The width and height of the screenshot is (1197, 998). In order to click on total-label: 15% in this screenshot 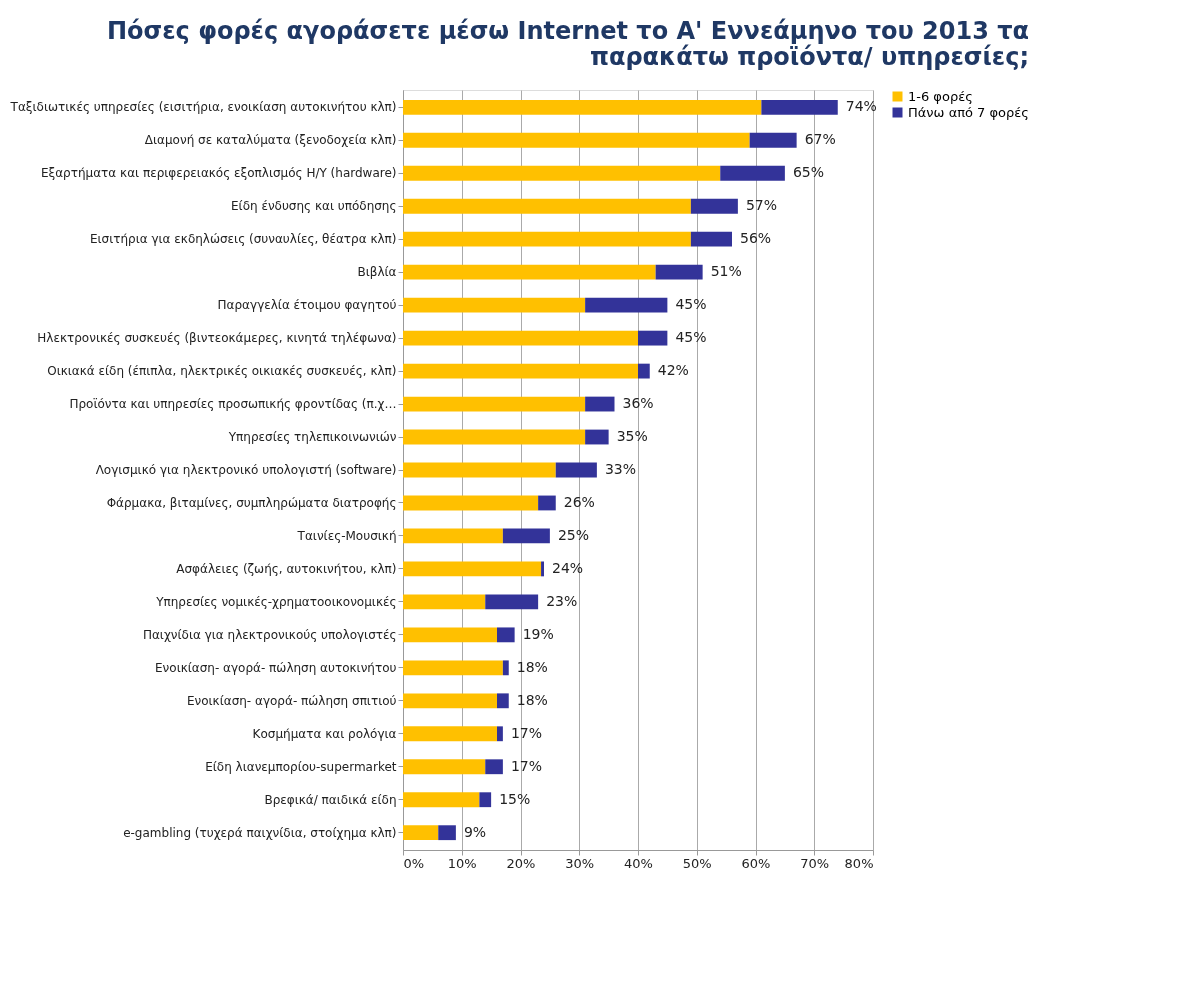, I will do `click(515, 798)`.